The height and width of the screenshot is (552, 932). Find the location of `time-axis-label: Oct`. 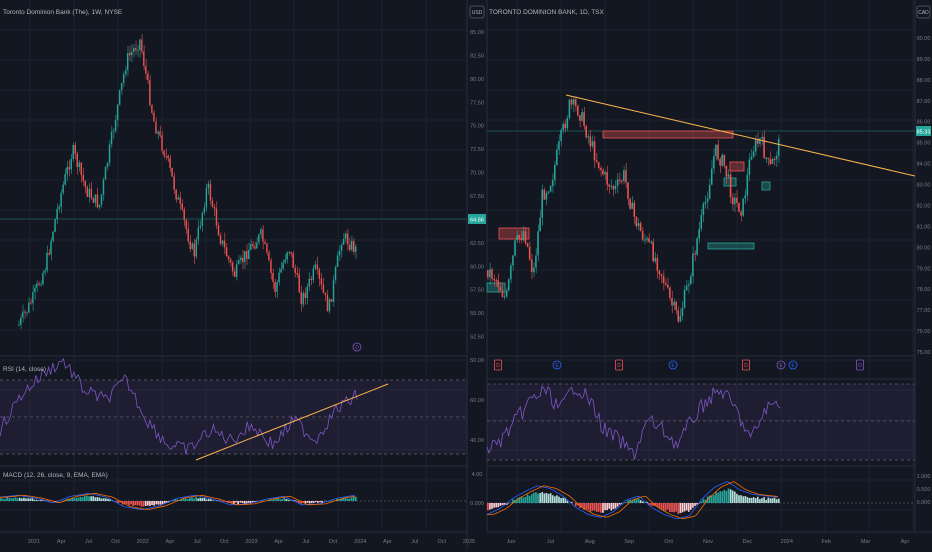

time-axis-label: Oct is located at coordinates (224, 542).